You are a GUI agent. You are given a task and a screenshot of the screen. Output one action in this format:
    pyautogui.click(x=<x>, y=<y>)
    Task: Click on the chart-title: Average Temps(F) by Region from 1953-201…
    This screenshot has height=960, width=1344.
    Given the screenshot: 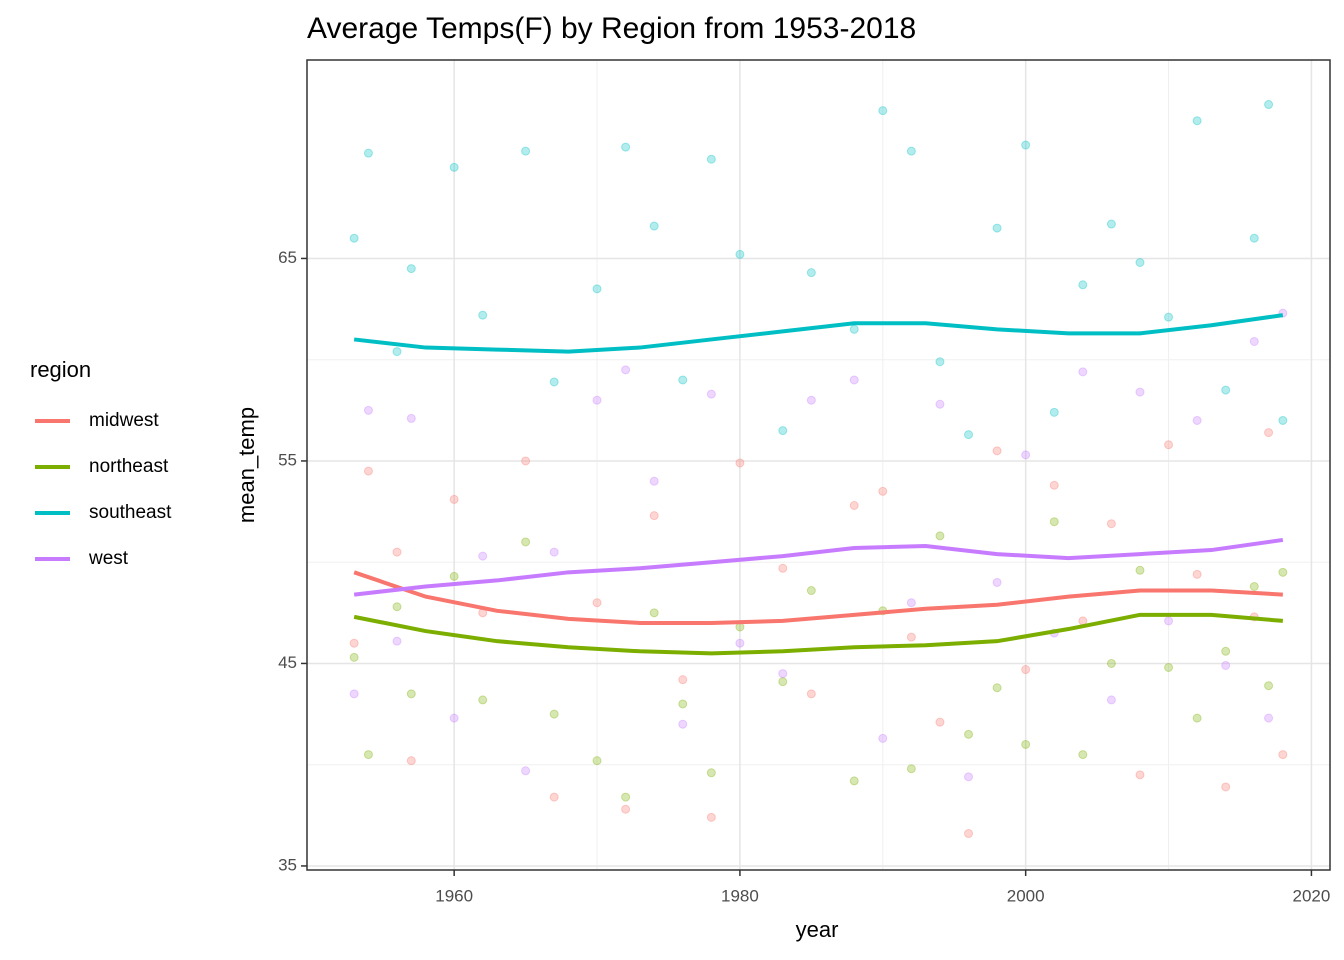 What is the action you would take?
    pyautogui.click(x=611, y=28)
    